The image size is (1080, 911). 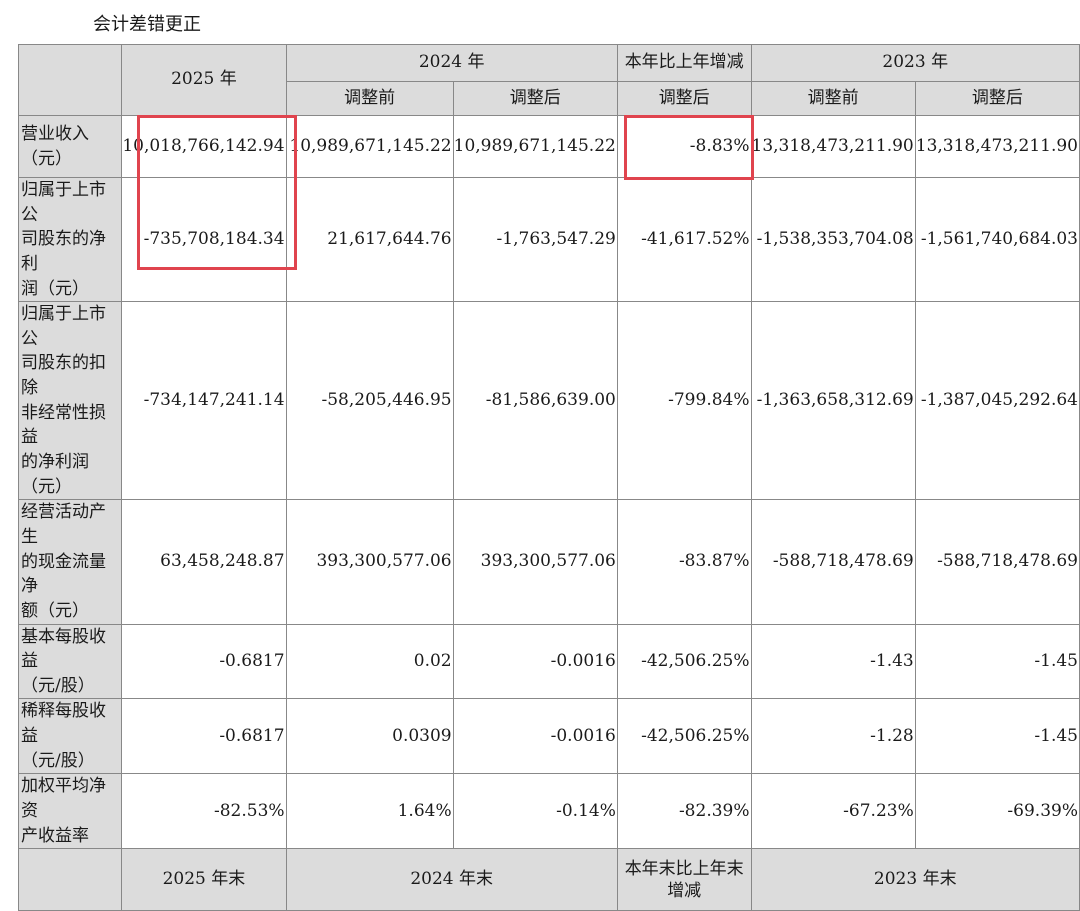 I want to click on table-cell: -734,147,241.14, so click(x=204, y=401).